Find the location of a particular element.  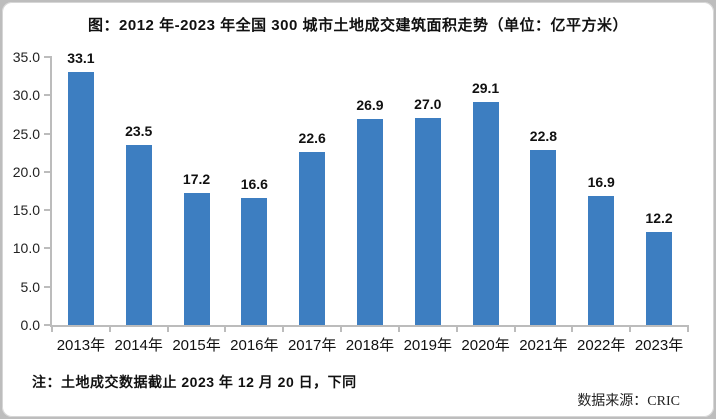

bar-slot: 23.5 is located at coordinates (139, 191).